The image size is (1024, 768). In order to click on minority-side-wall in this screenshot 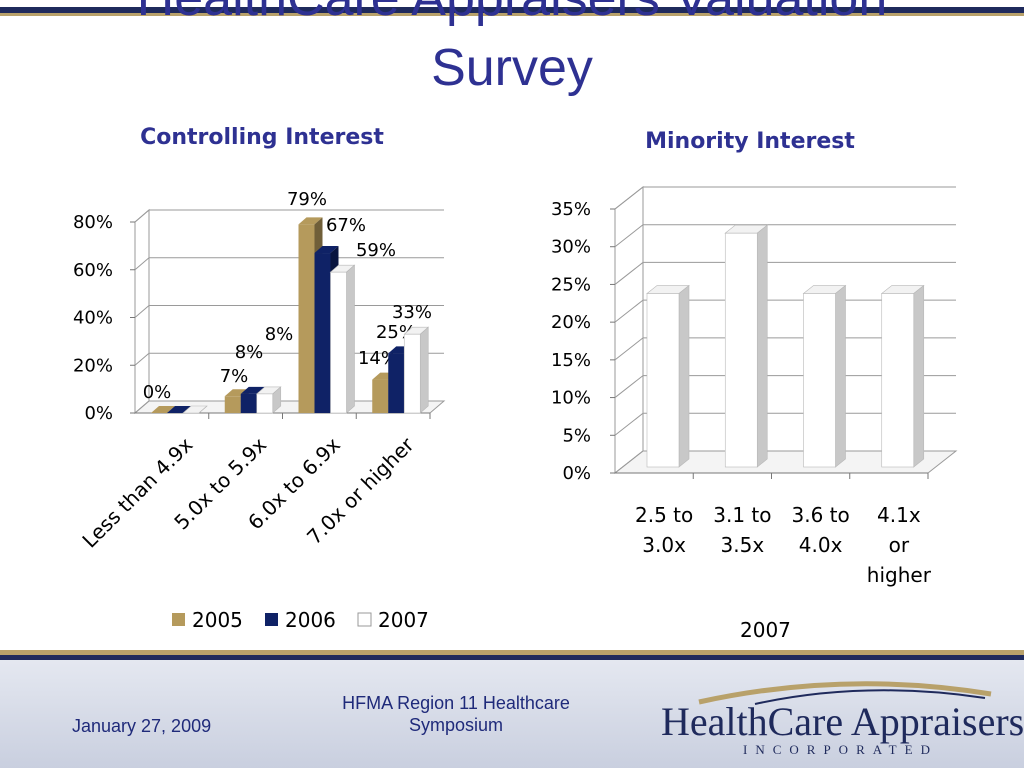, I will do `click(629, 330)`.